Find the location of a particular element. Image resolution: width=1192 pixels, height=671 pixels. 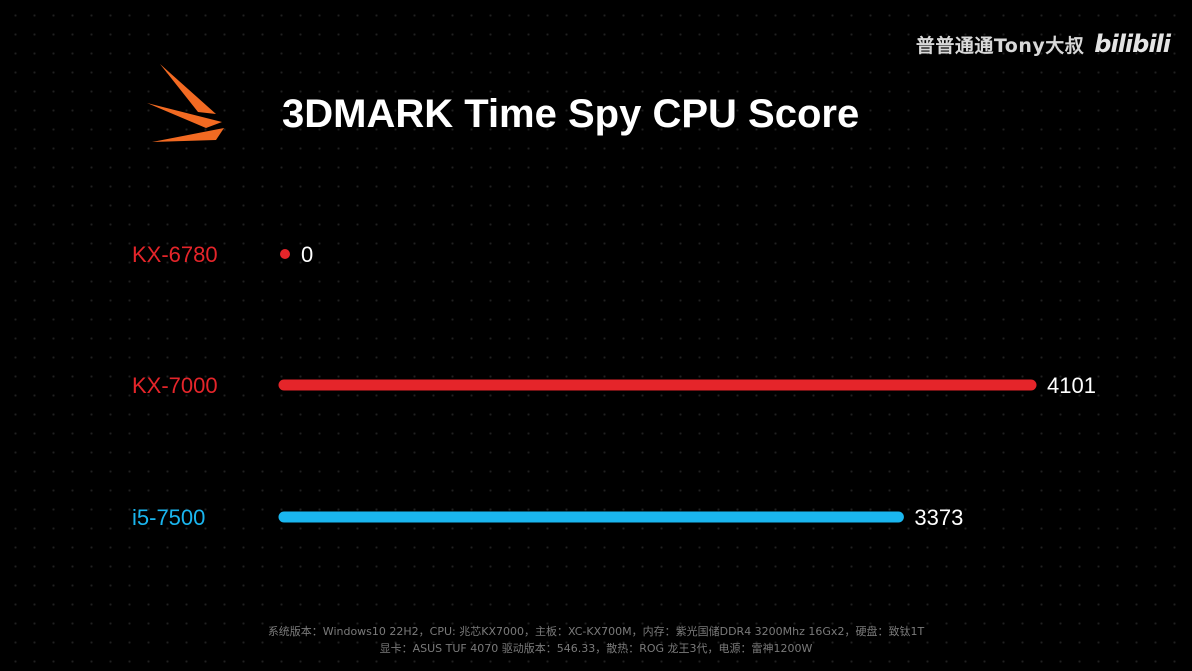

chart-title: 3DMARK Time Spy CPU Score is located at coordinates (571, 114).